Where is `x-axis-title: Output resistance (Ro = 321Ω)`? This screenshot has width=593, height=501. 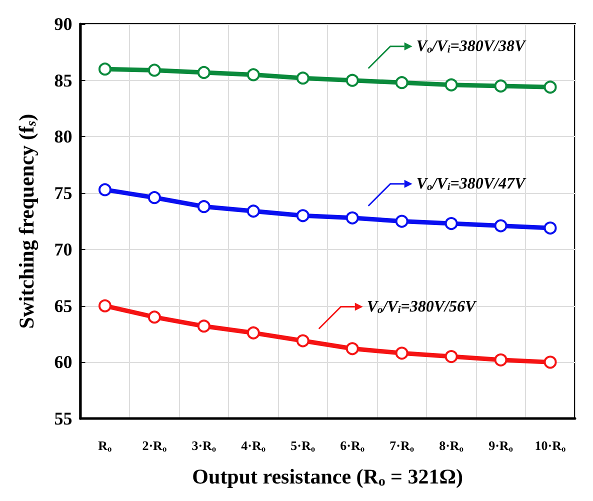
x-axis-title: Output resistance (Ro = 321Ω) is located at coordinates (328, 476).